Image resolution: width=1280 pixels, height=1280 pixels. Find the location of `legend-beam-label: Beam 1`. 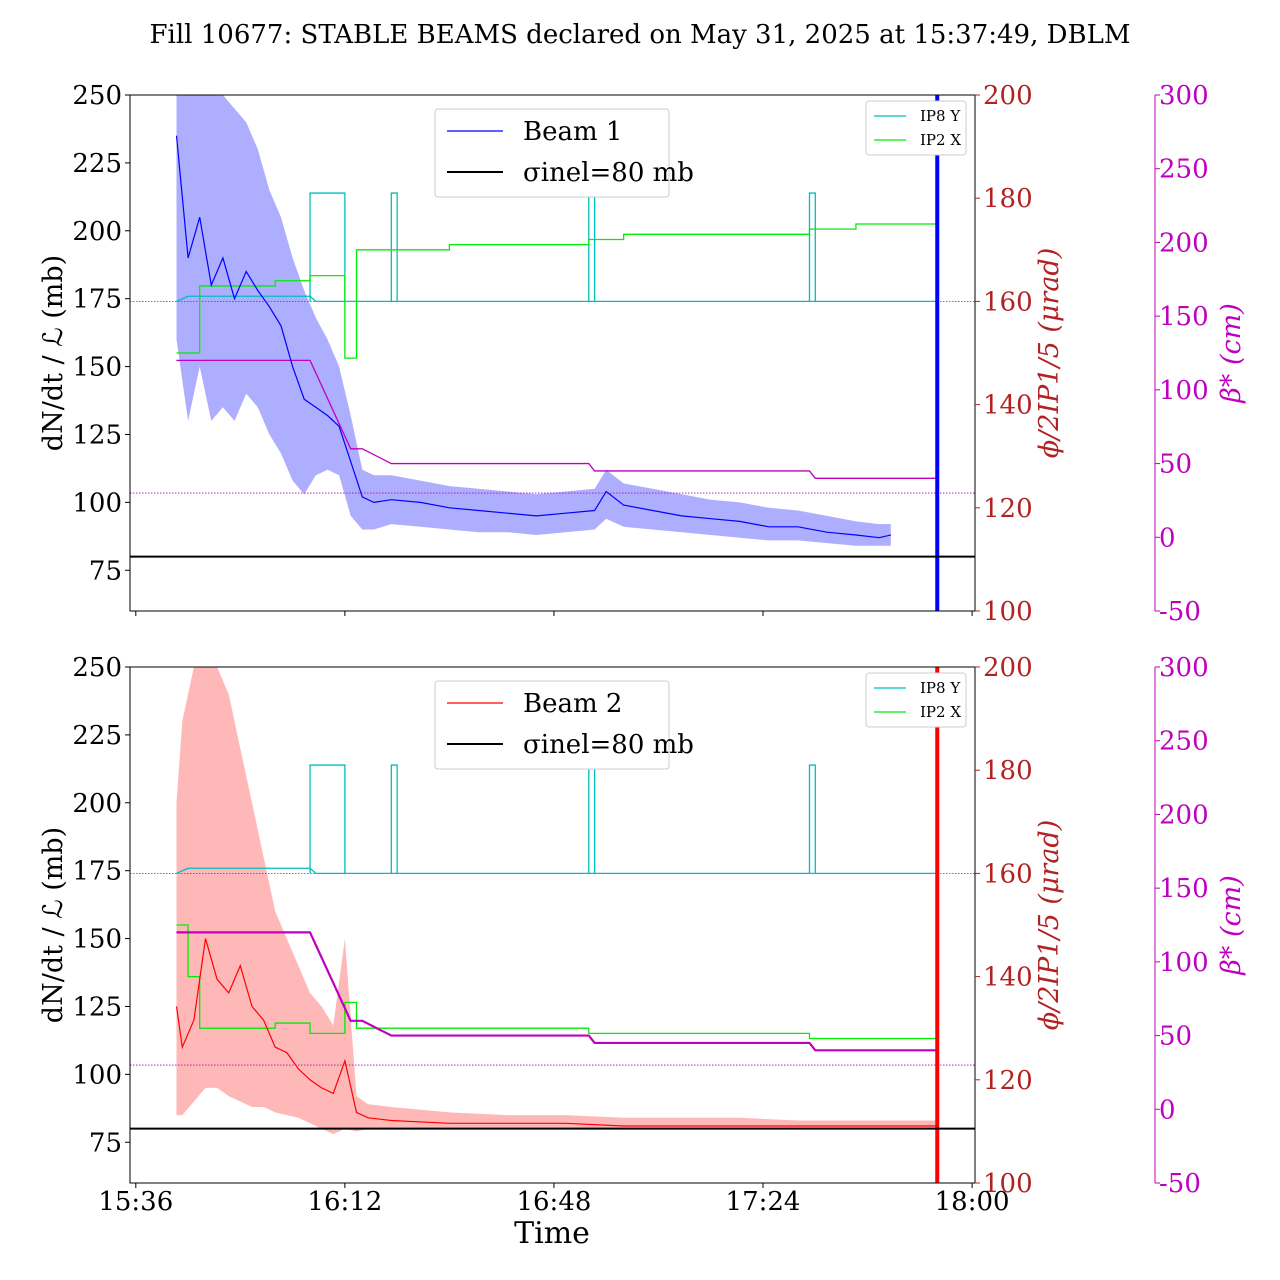

legend-beam-label: Beam 1 is located at coordinates (572, 132).